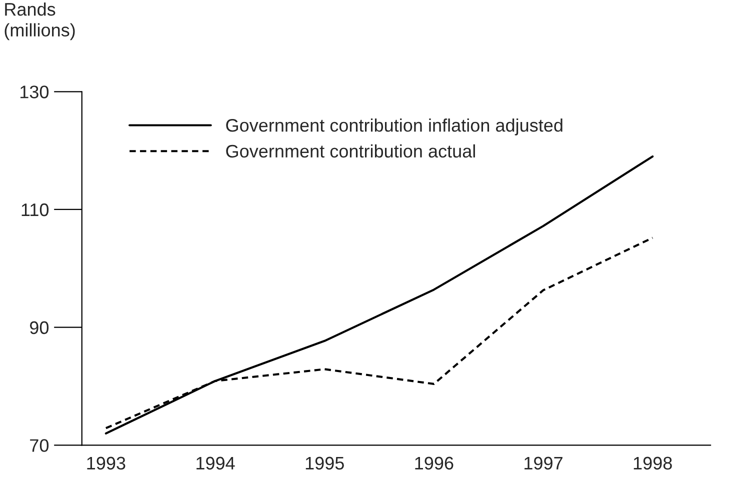  What do you see at coordinates (350, 151) in the screenshot?
I see `legend-label: Government contribution actual` at bounding box center [350, 151].